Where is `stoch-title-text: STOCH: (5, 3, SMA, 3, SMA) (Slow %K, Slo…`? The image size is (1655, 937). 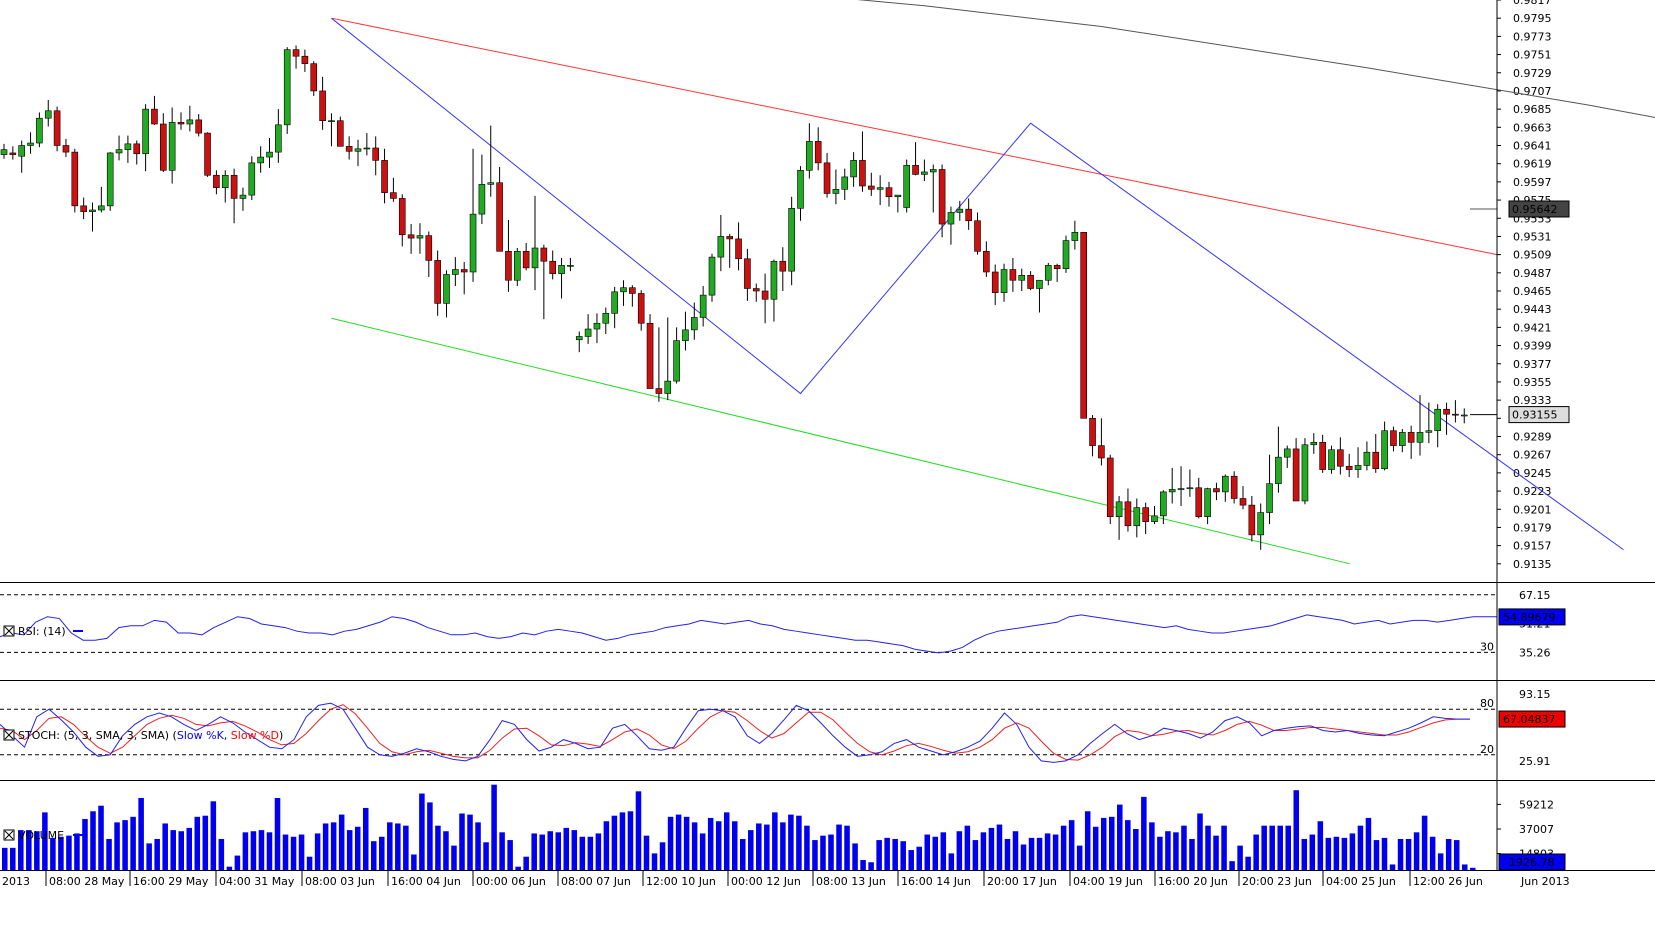 stoch-title-text: STOCH: (5, 3, SMA, 3, SMA) (Slow %K, Slo… is located at coordinates (150, 735).